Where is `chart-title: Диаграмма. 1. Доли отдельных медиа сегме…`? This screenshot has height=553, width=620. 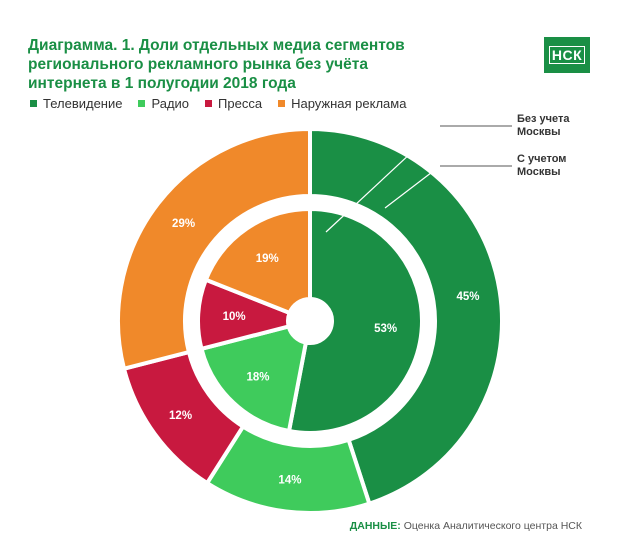 chart-title: Диаграмма. 1. Доли отдельных медиа сегме… is located at coordinates (228, 64).